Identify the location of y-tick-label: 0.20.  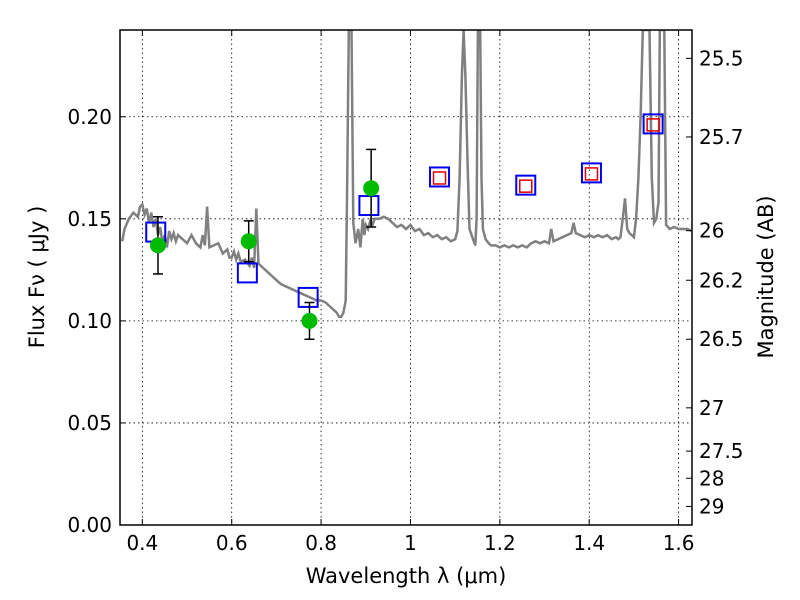
(89, 117).